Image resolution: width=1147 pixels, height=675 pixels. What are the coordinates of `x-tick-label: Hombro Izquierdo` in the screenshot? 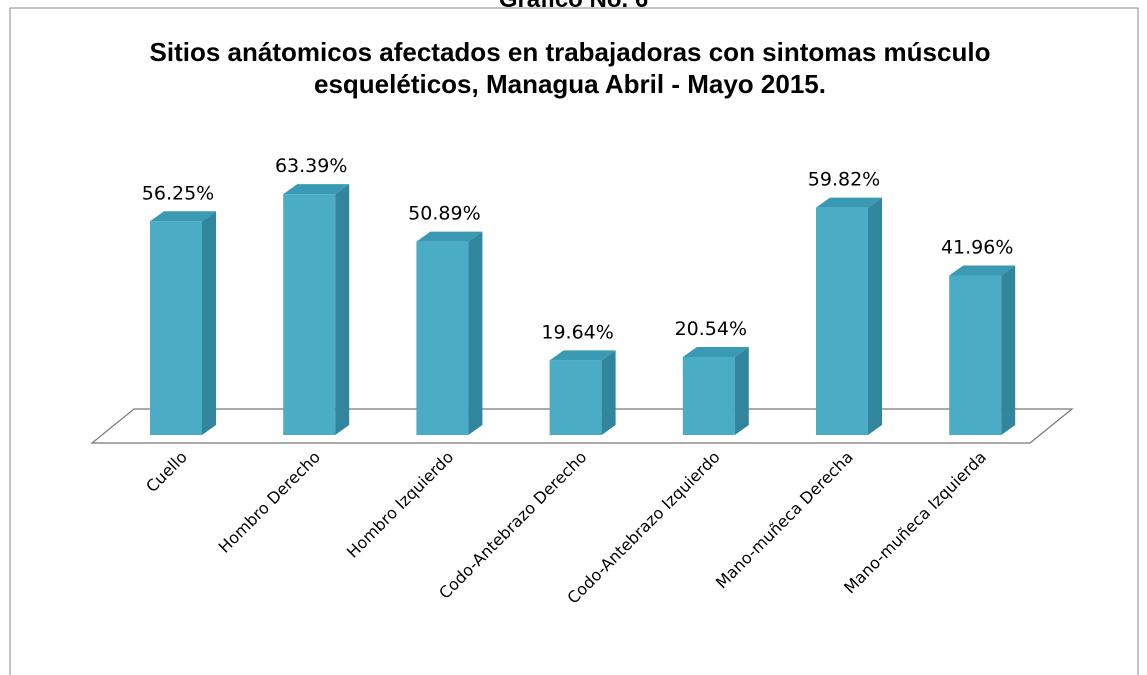 It's located at (400, 504).